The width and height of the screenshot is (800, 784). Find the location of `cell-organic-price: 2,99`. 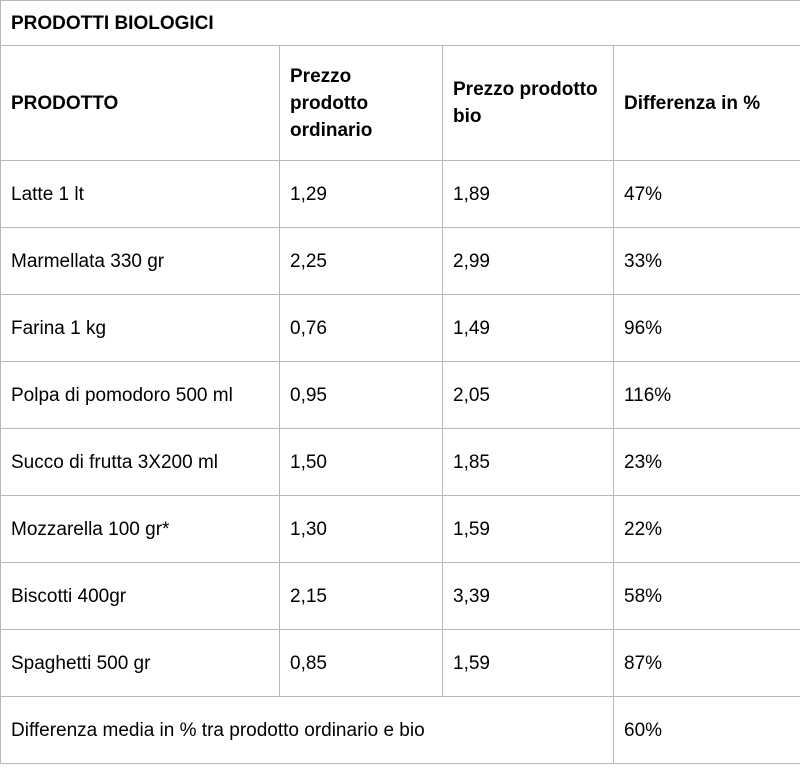

cell-organic-price: 2,99 is located at coordinates (528, 261).